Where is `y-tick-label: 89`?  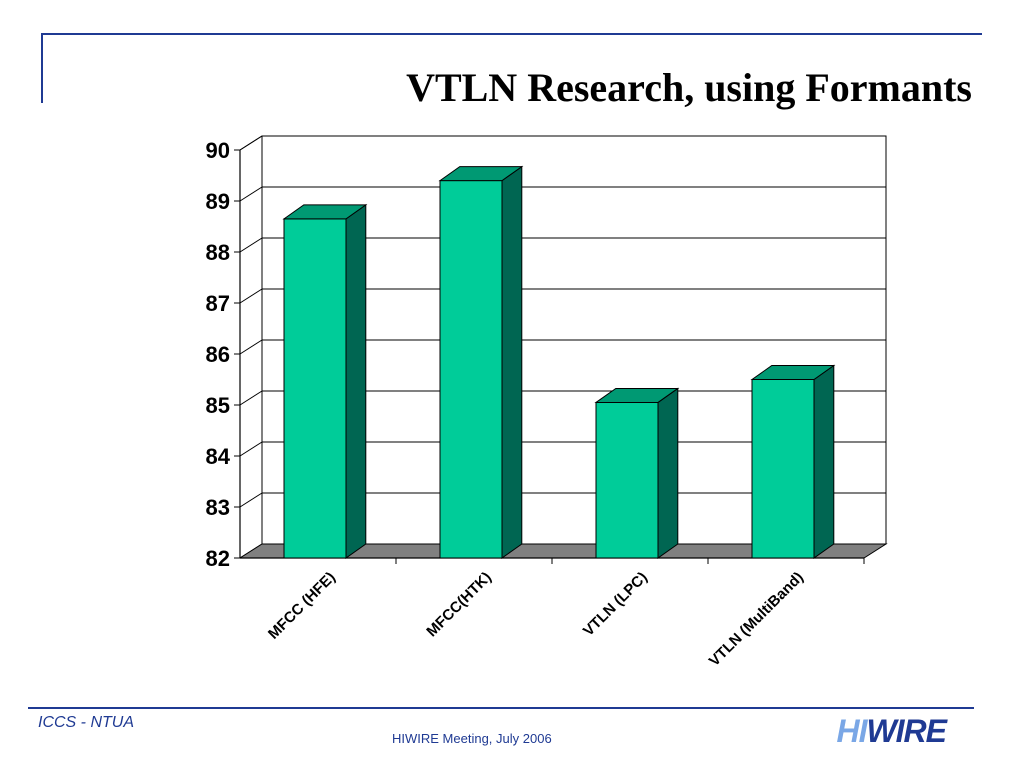
y-tick-label: 89 is located at coordinates (218, 201).